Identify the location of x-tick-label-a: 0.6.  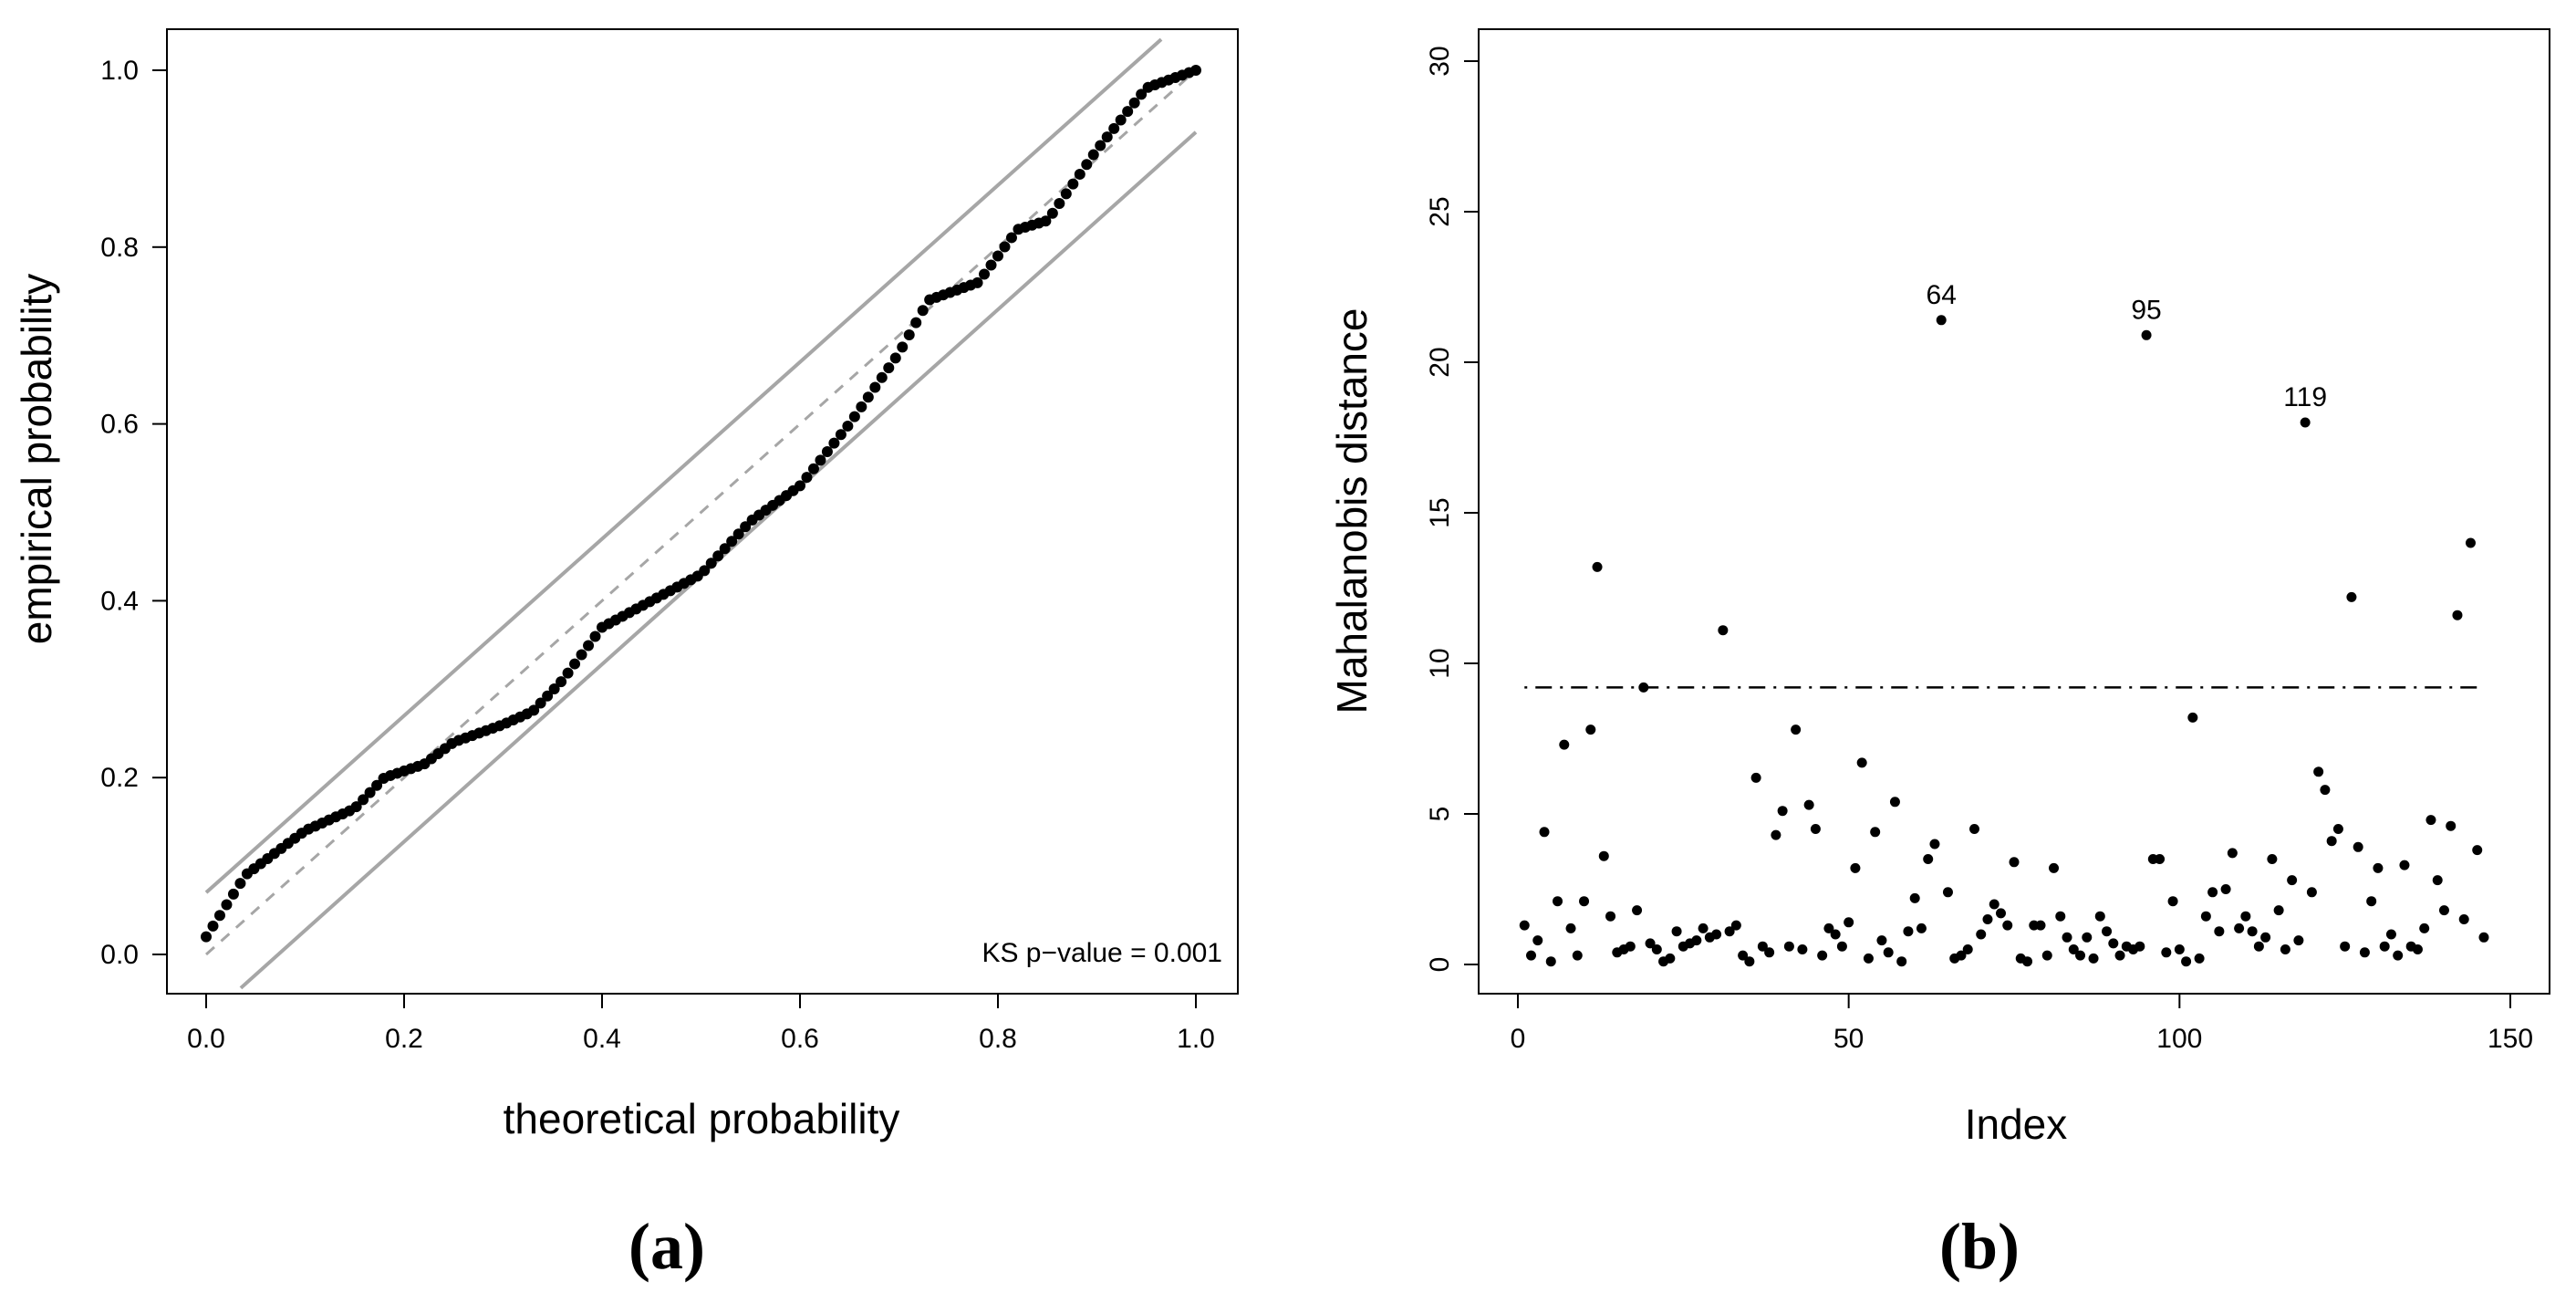
(800, 1039).